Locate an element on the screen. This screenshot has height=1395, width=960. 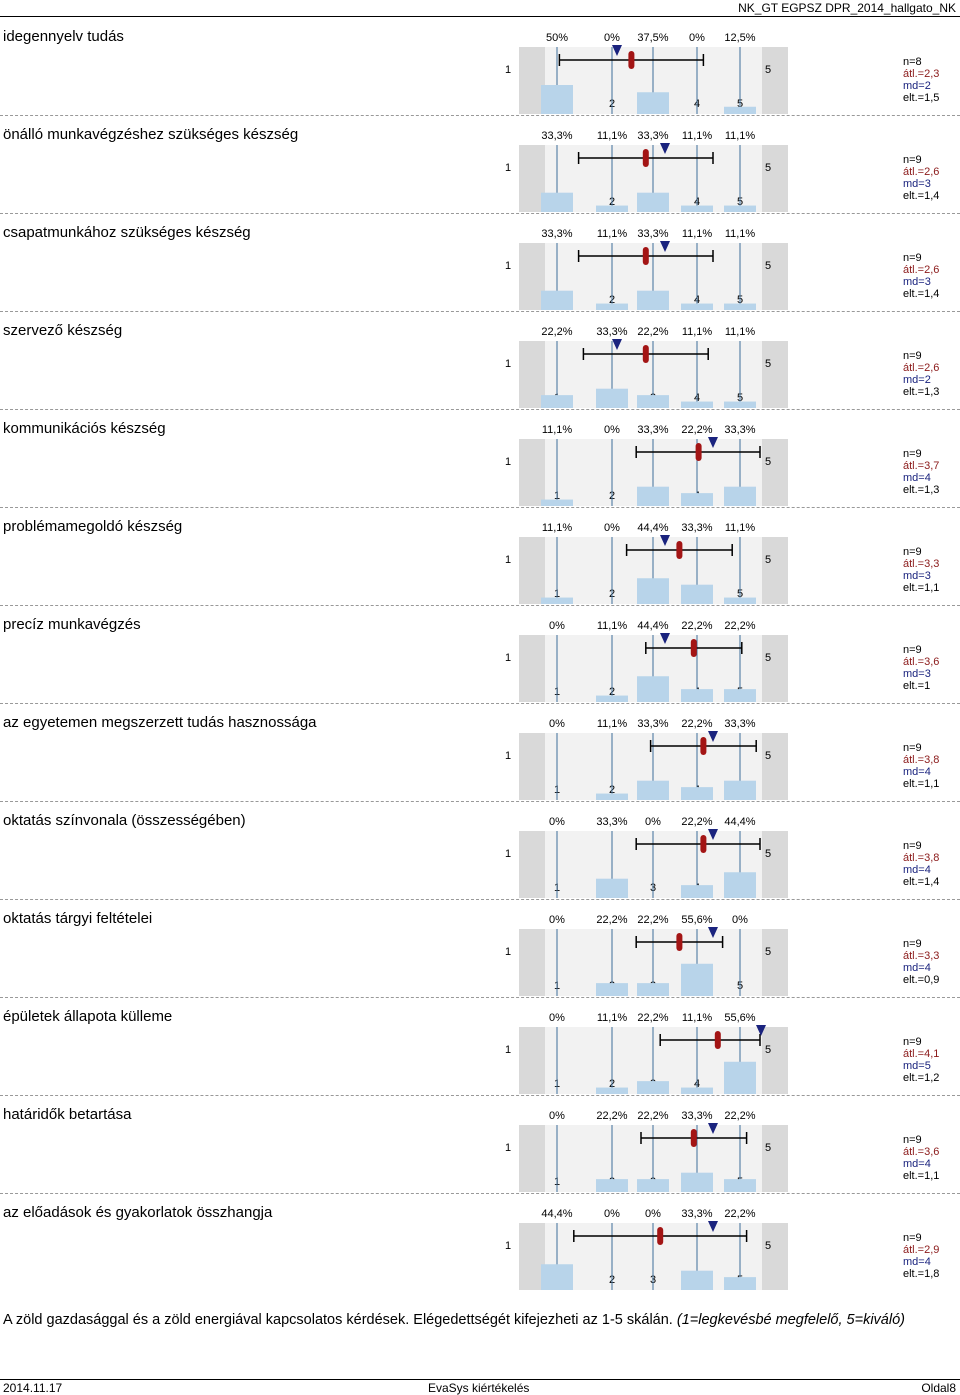
stat-std-dev: elt.=1,8 is located at coordinates (921, 1274).